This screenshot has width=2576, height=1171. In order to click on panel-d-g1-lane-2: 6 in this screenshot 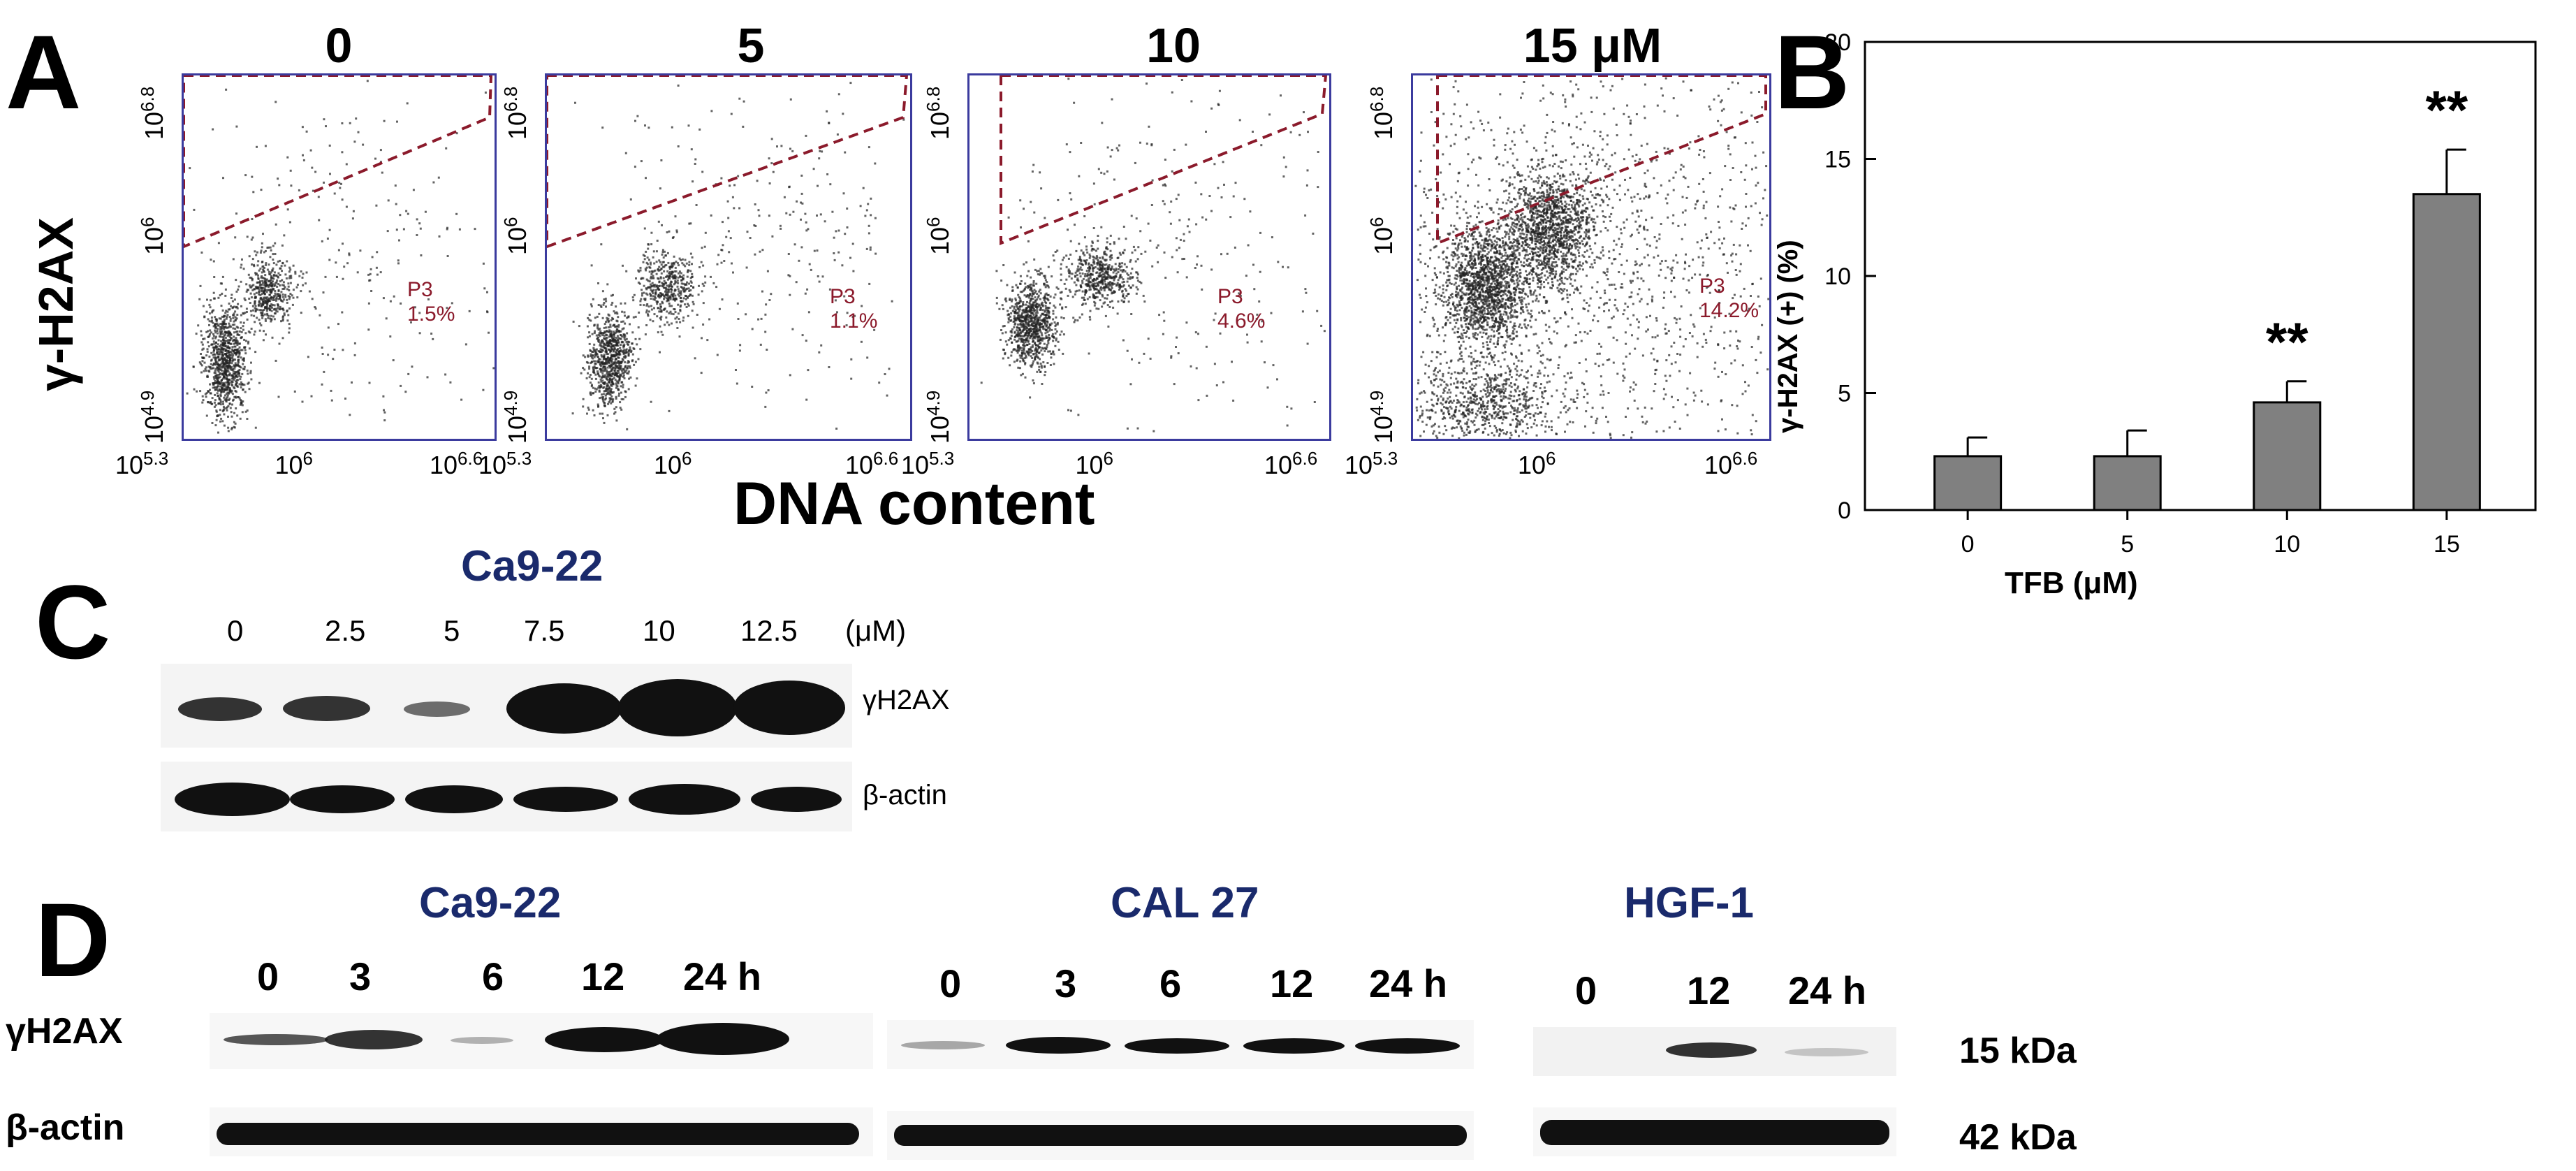, I will do `click(493, 976)`.